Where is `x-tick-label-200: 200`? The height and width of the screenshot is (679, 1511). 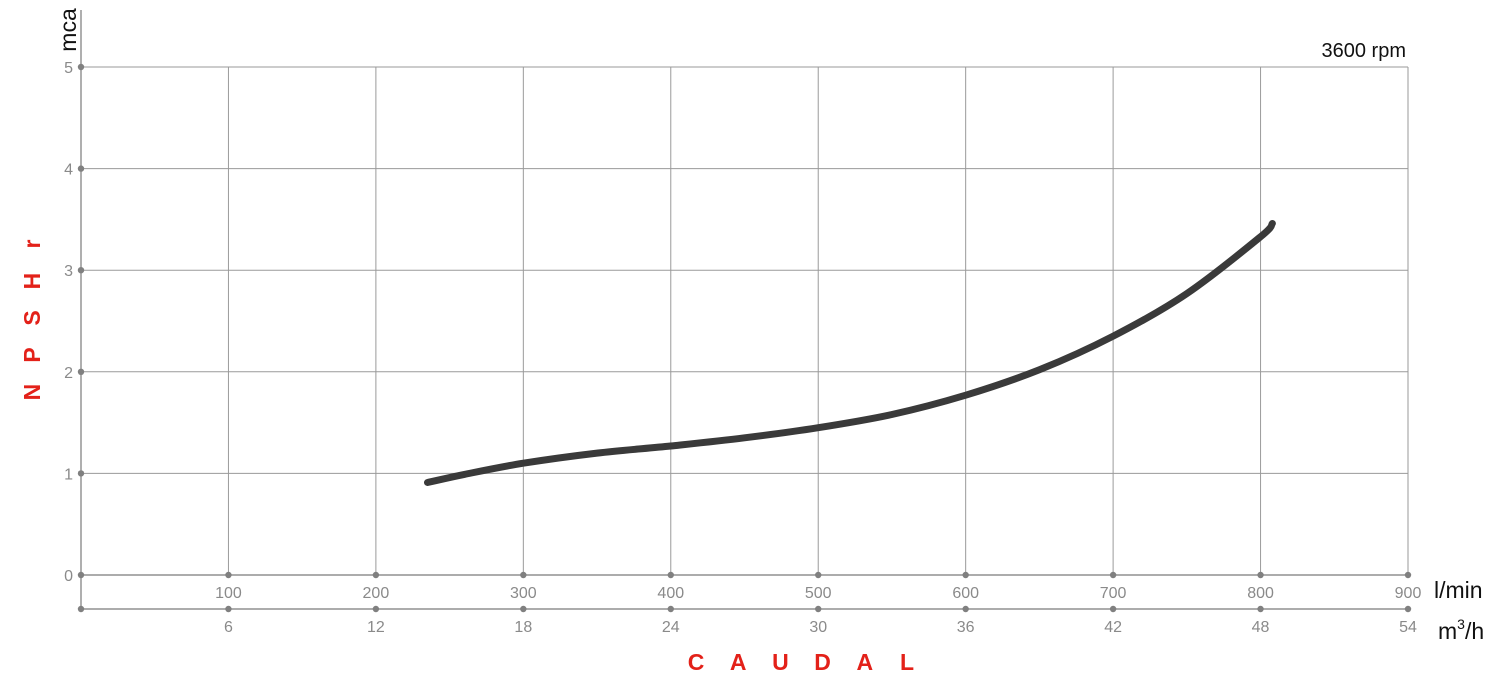
x-tick-label-200: 200 is located at coordinates (376, 593).